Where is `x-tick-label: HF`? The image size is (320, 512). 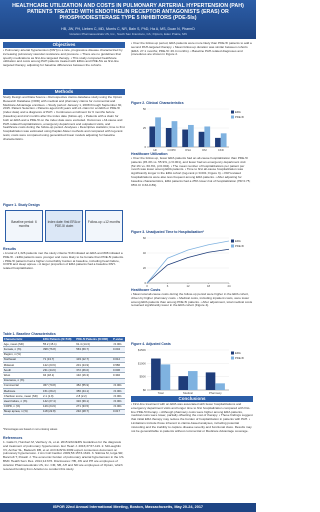
x-tick-label: HF is located at coordinates (155, 150).